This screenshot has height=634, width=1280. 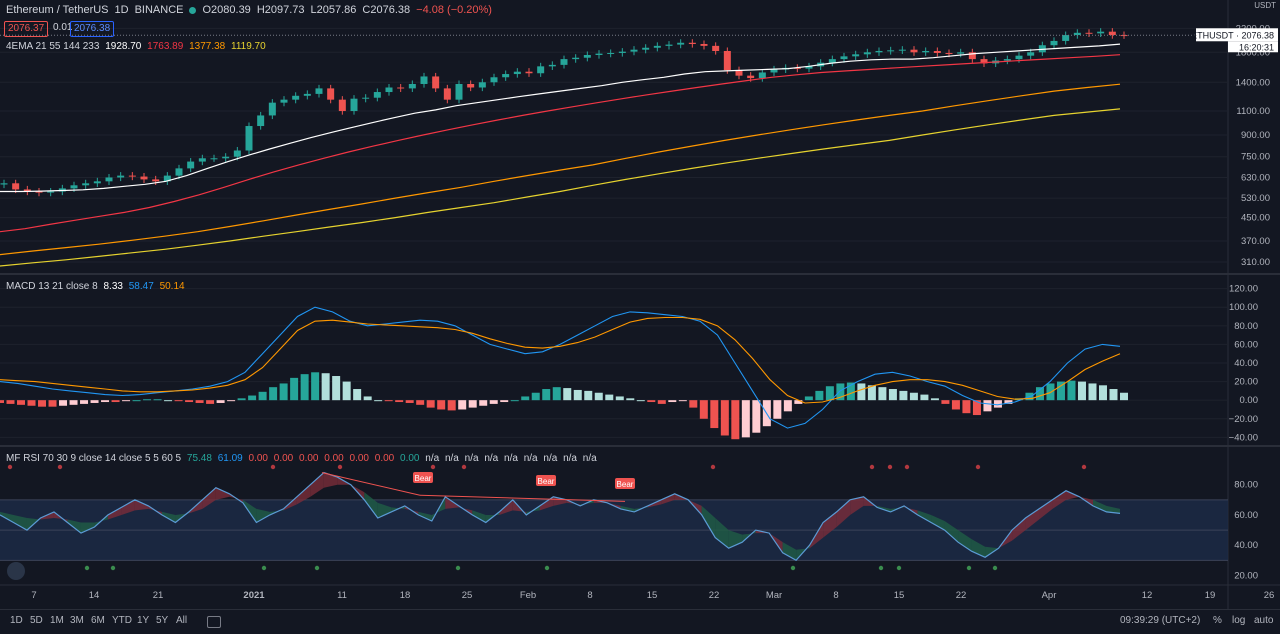 I want to click on rsi-value-5: 0.00, so click(x=334, y=458).